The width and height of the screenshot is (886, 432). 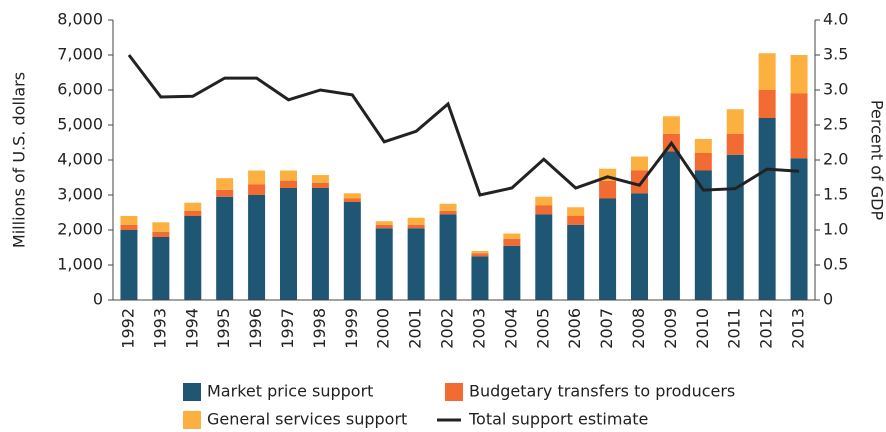 What do you see at coordinates (602, 391) in the screenshot?
I see `legend-label: Budgetary transfers to producers` at bounding box center [602, 391].